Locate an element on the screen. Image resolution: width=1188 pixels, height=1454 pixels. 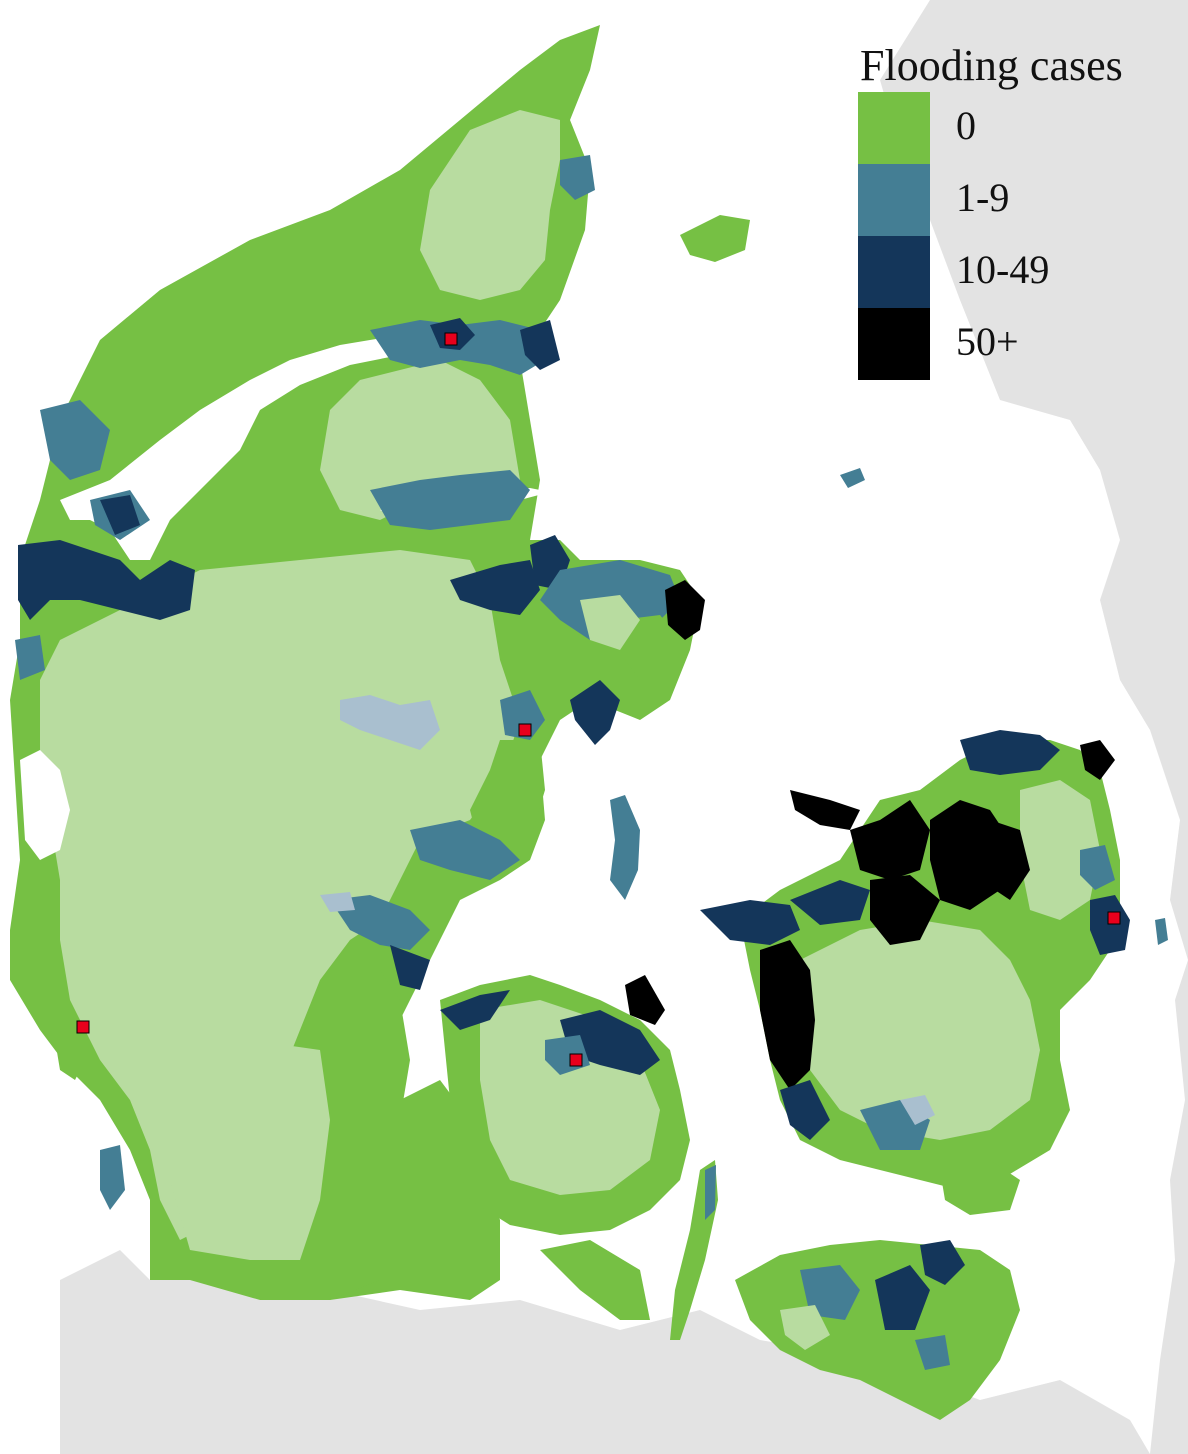
limfjord-water is located at coordinates (290, 445).